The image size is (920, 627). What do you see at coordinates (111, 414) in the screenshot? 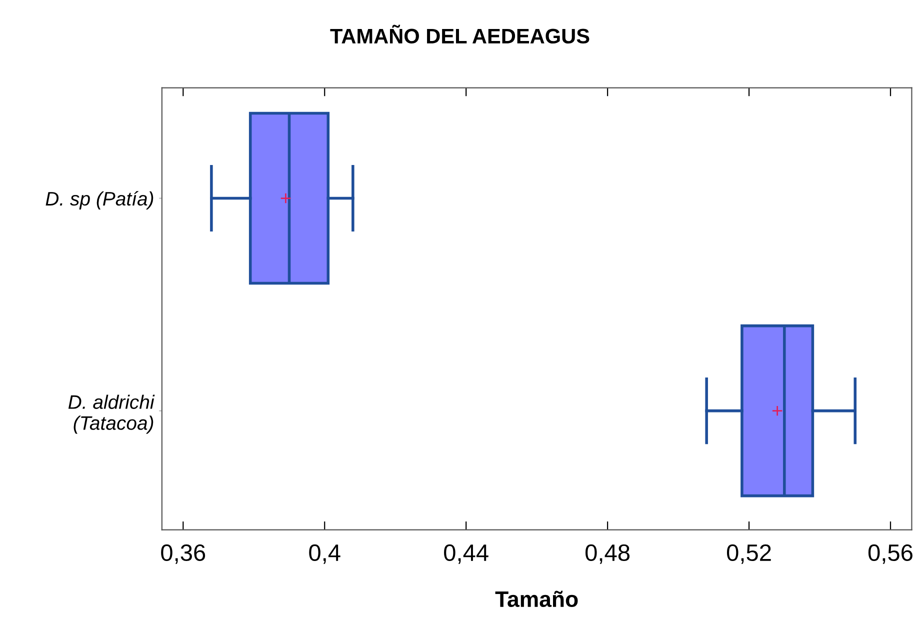
I see `y-tick-label: D. aldrichi (Tatacoa)` at bounding box center [111, 414].